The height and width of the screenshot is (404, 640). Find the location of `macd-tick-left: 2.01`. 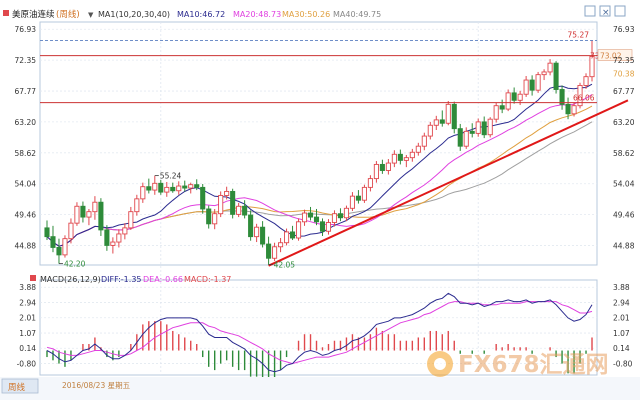

macd-tick-left: 2.01 is located at coordinates (27, 318).